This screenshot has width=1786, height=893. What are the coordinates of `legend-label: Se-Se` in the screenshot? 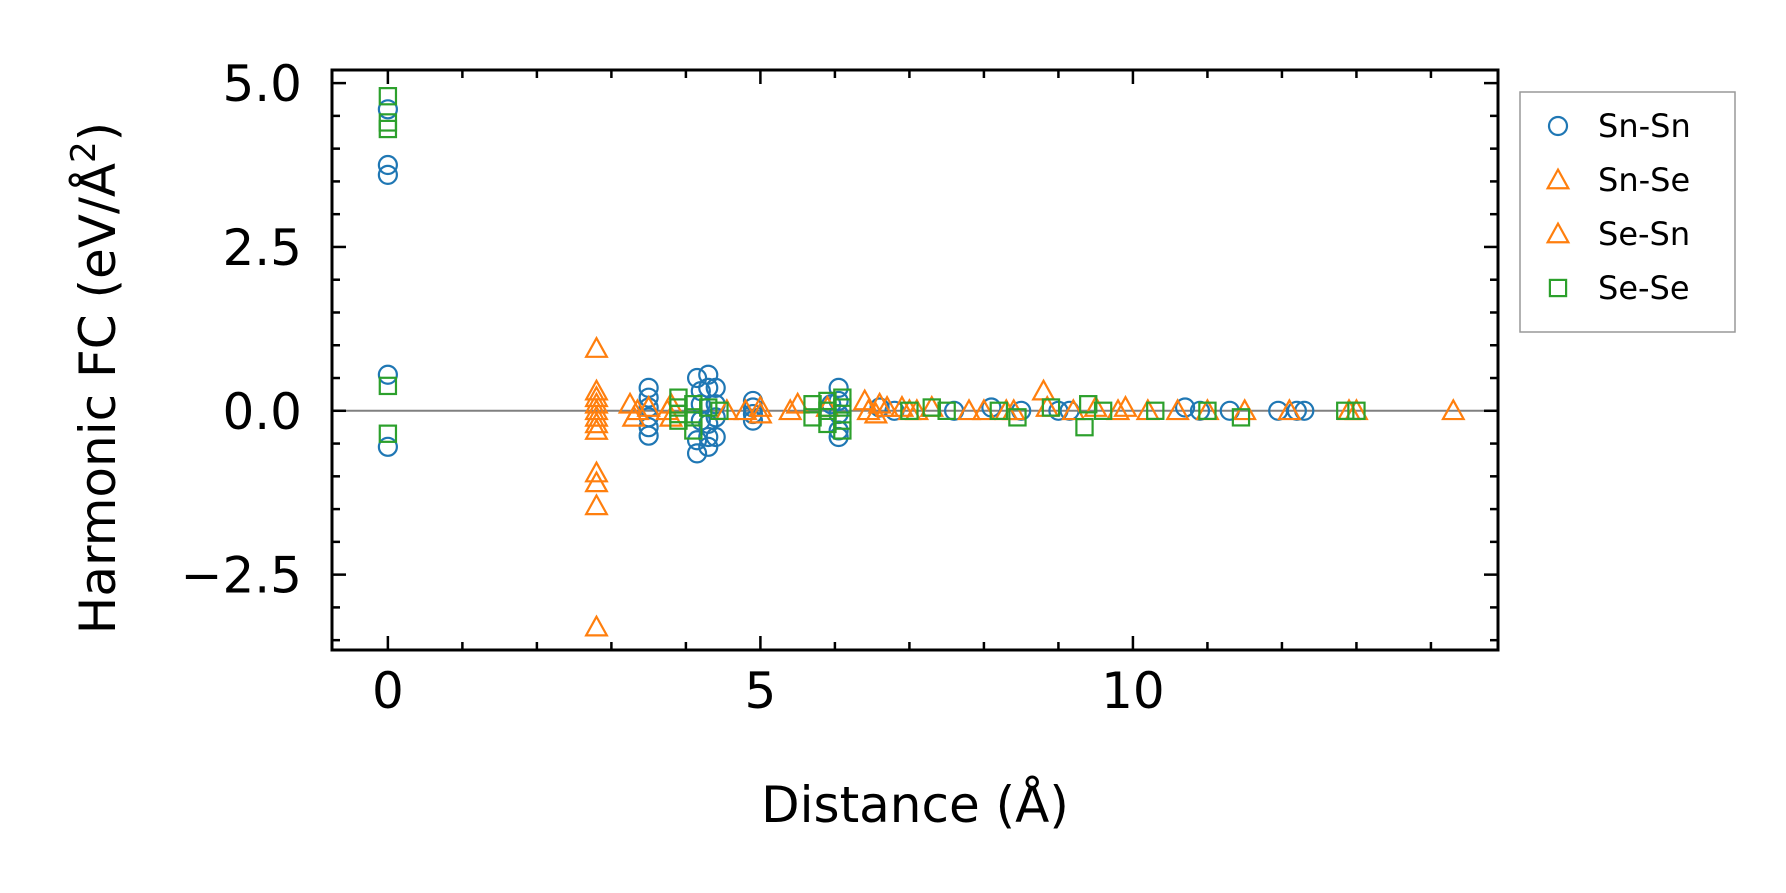 It's located at (1644, 288).